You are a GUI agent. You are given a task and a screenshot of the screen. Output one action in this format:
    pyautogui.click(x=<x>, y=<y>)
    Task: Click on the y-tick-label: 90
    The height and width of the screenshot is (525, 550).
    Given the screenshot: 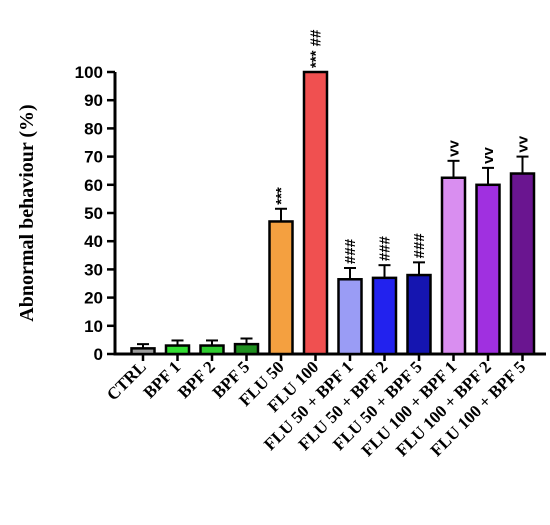 What is the action you would take?
    pyautogui.click(x=93, y=100)
    